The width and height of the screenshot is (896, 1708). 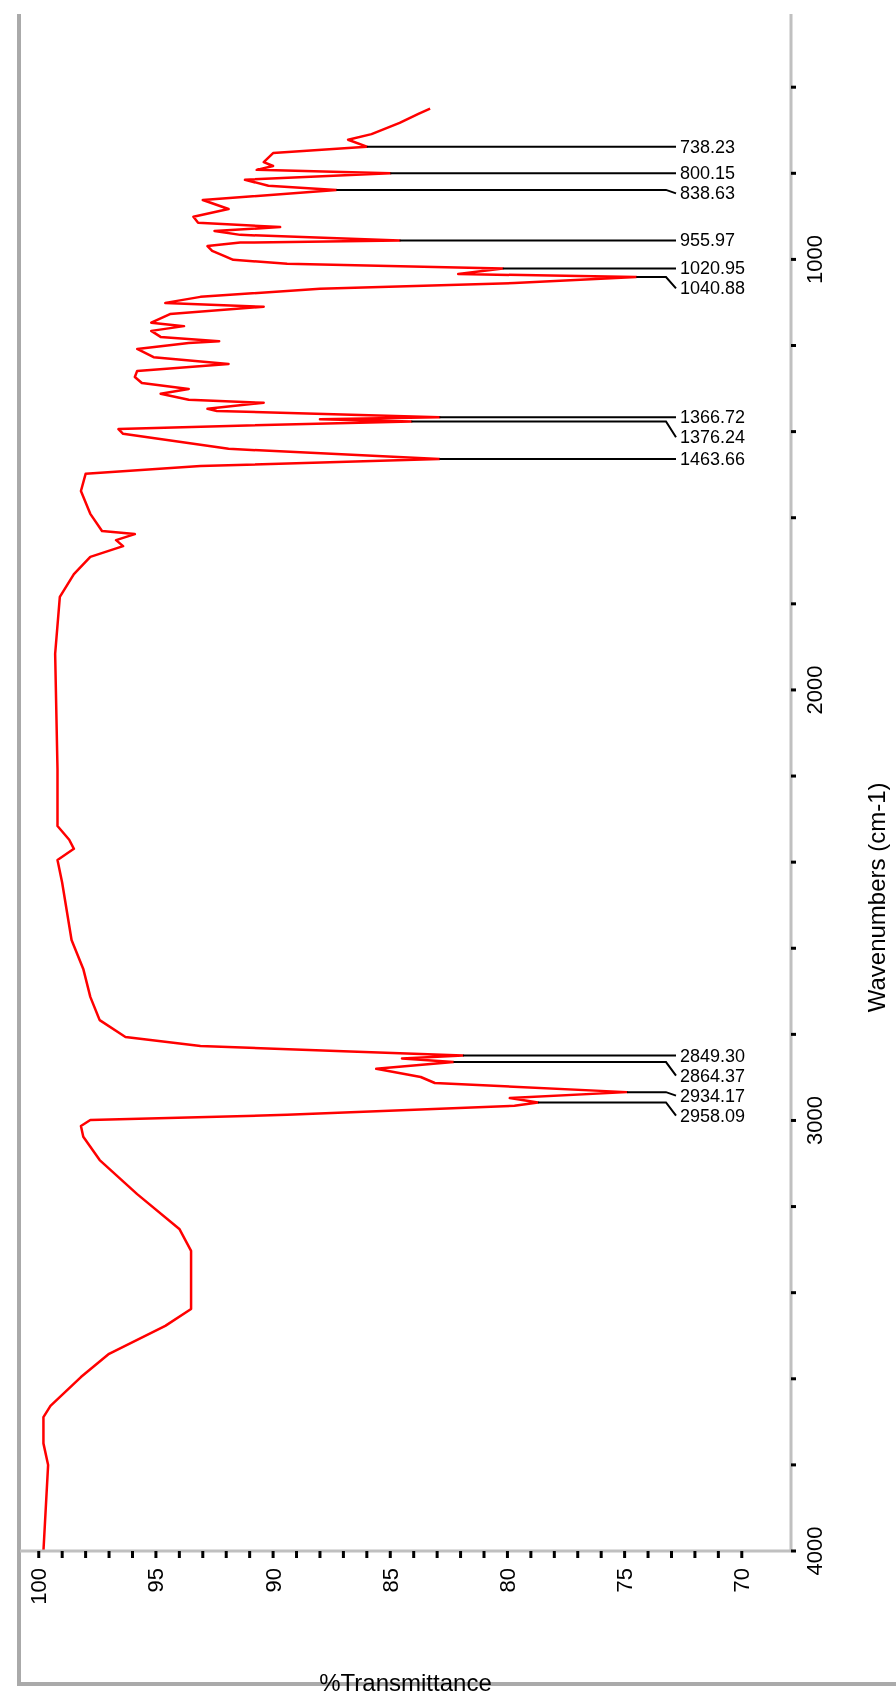 I want to click on y-tick-label: 1000, so click(x=814, y=259).